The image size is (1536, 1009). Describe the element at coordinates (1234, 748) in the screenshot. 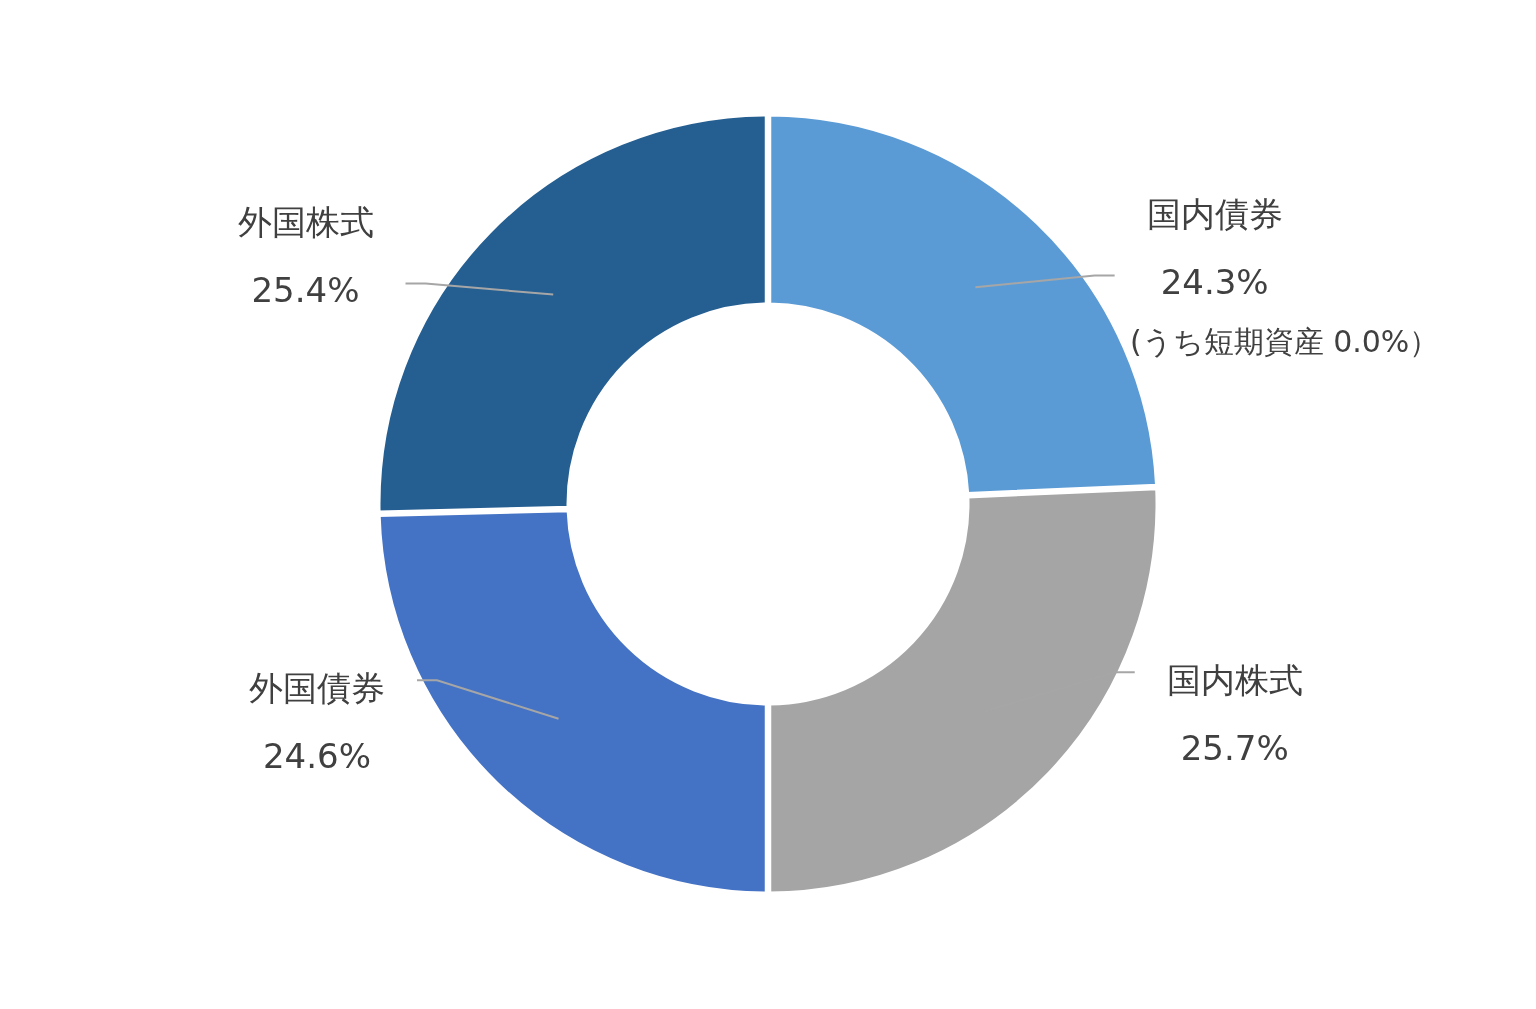

I see `data-label: 25.7%` at that location.